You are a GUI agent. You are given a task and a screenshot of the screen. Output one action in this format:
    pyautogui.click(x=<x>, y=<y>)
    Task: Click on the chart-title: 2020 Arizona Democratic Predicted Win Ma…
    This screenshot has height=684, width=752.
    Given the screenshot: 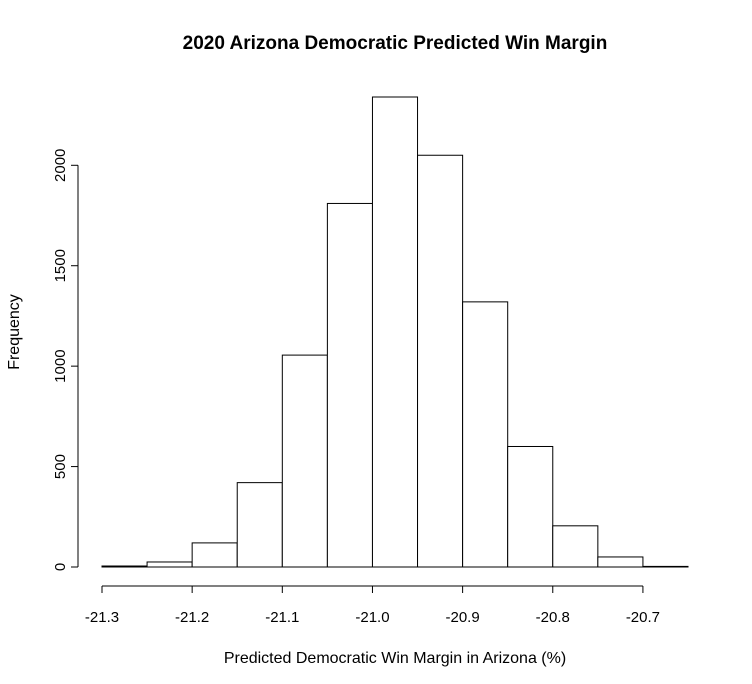 What is the action you would take?
    pyautogui.click(x=395, y=43)
    